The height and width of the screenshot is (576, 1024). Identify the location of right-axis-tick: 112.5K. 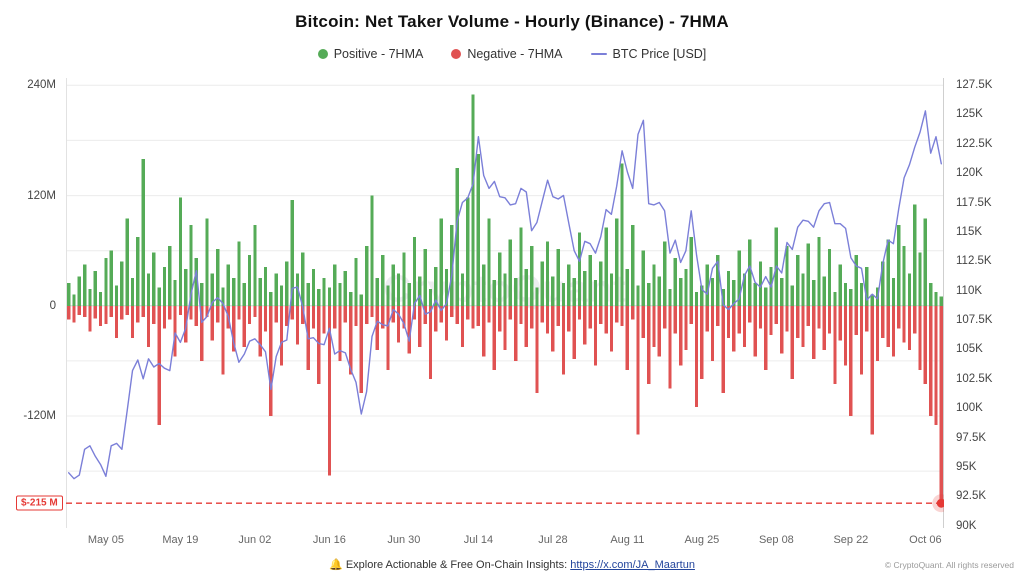
(974, 261).